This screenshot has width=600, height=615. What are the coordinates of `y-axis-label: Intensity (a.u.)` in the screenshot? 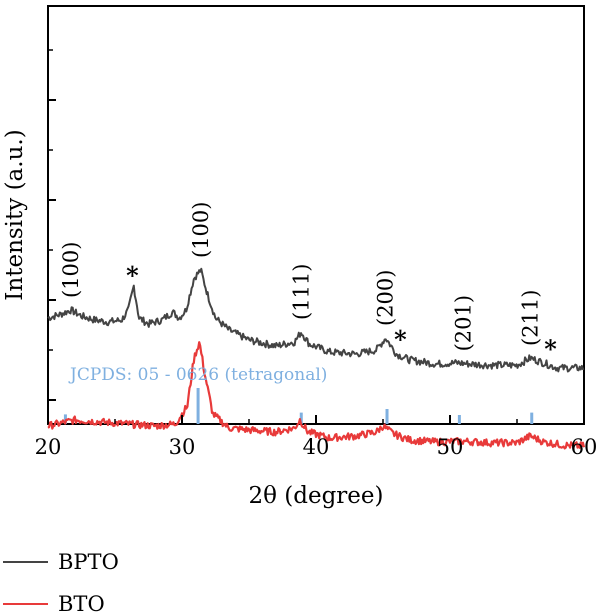 It's located at (15, 214).